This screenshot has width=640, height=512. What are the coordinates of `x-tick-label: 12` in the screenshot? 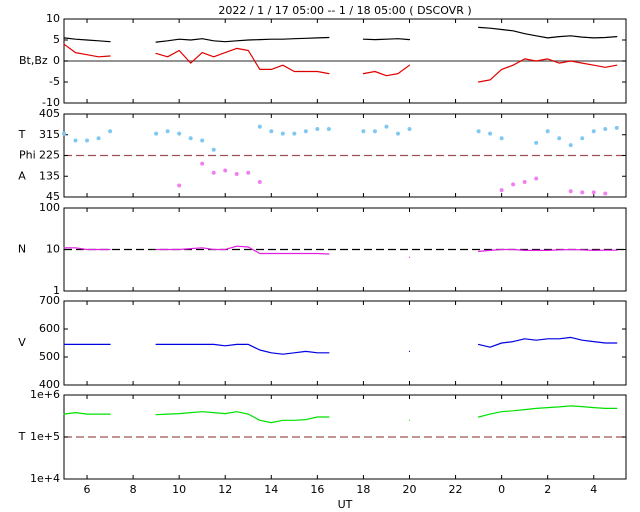 It's located at (225, 489).